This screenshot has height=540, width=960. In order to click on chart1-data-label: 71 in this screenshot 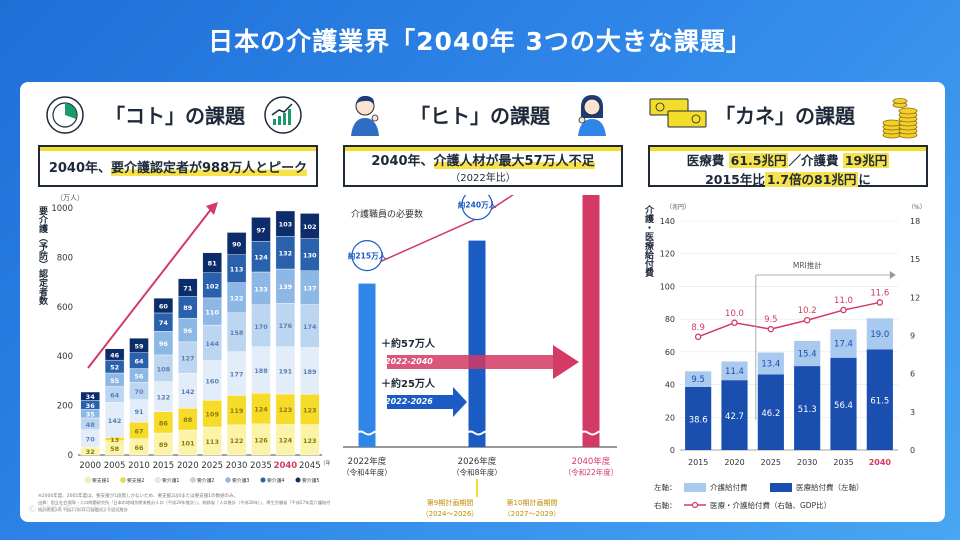, I will do `click(188, 288)`.